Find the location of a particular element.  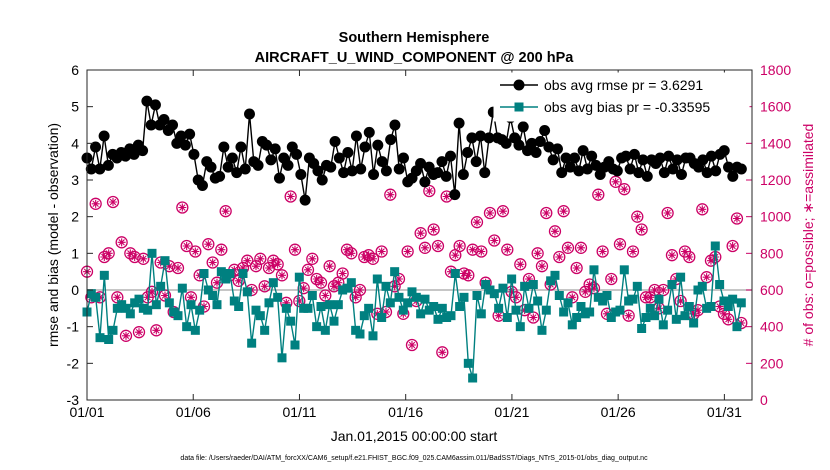

legend-label-rmse: obs avg rmse pr = 3.6291 is located at coordinates (623, 85).